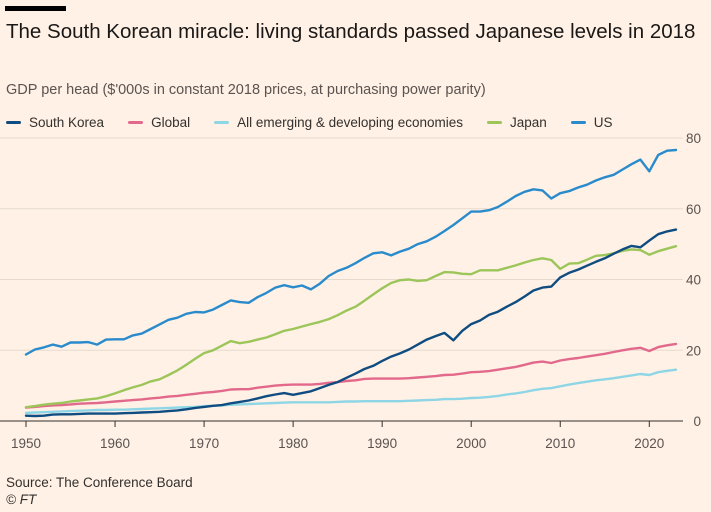 The width and height of the screenshot is (711, 512). Describe the element at coordinates (494, 122) in the screenshot. I see `legend-swatch-japan` at that location.